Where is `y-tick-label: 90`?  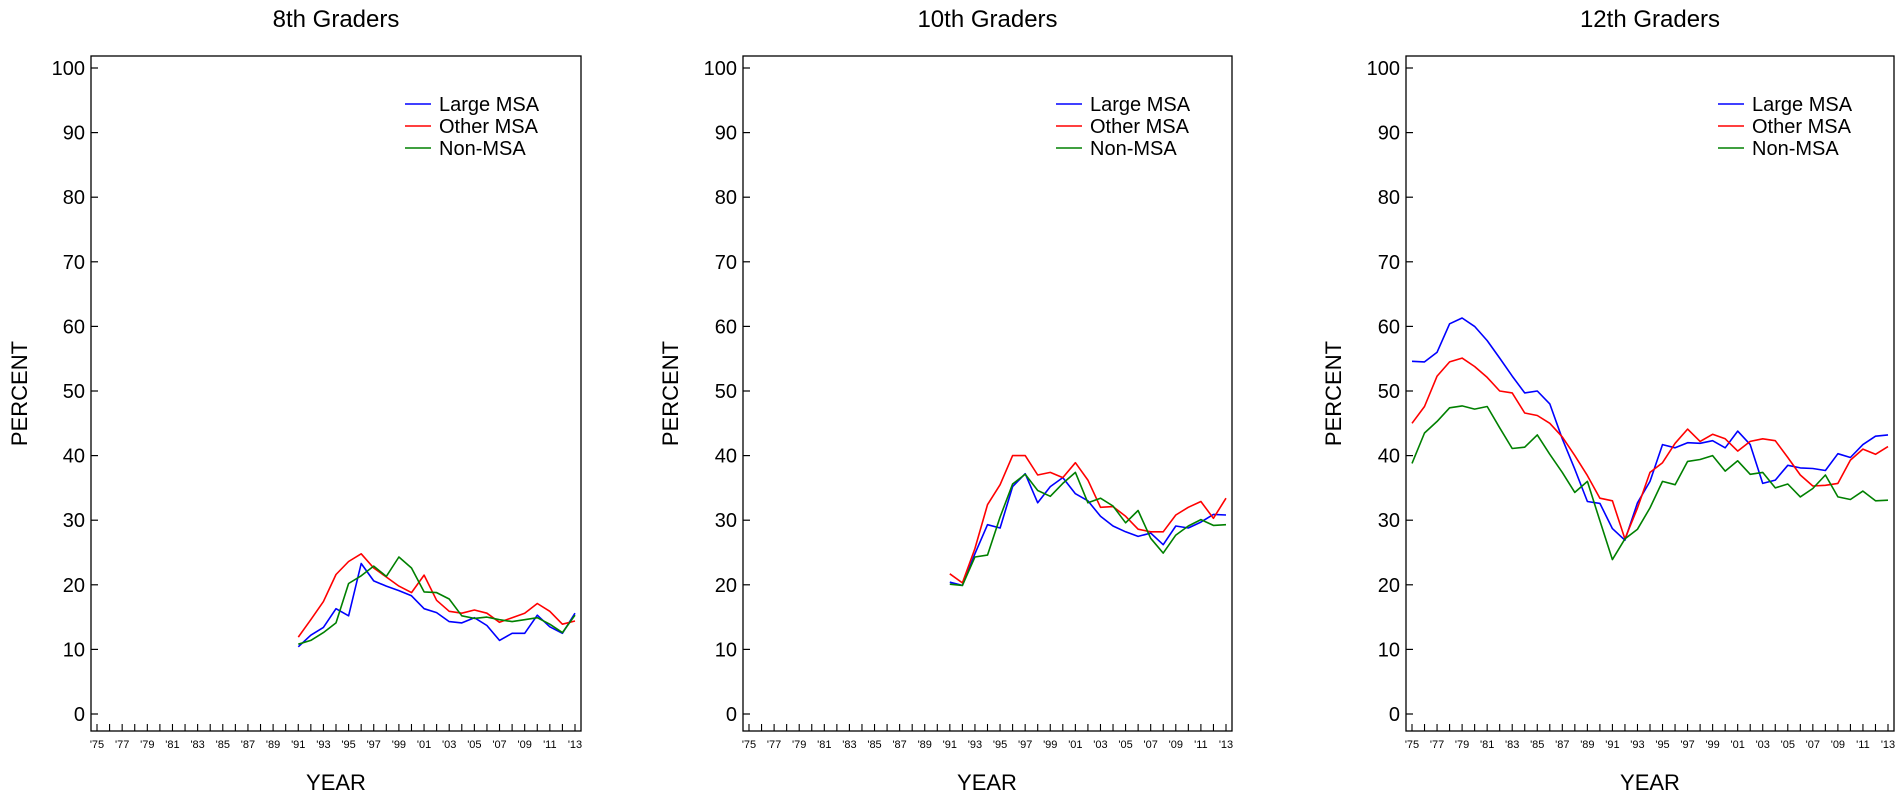
y-tick-label: 90 is located at coordinates (726, 134).